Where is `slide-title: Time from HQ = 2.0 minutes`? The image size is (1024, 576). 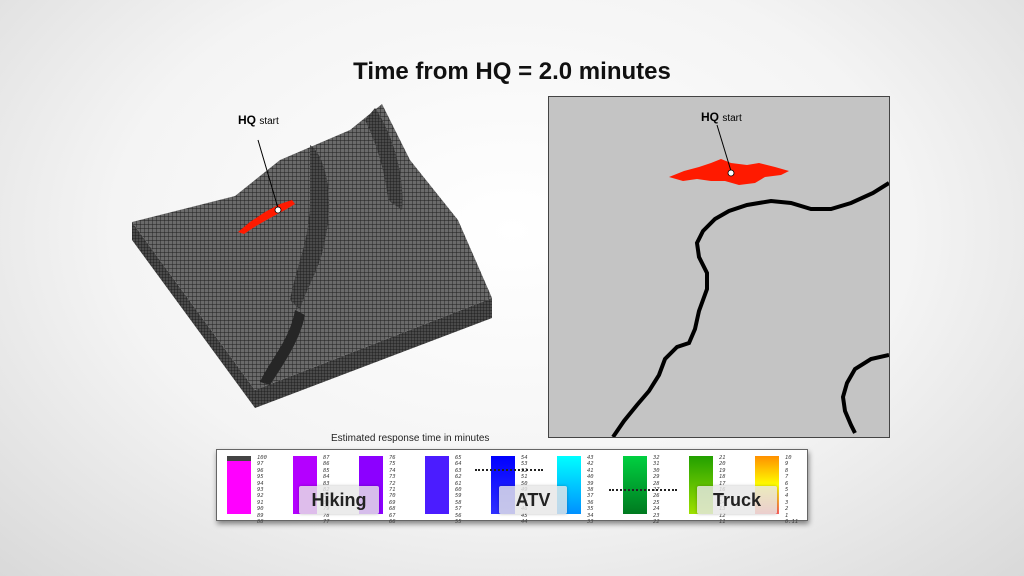
slide-title: Time from HQ = 2.0 minutes is located at coordinates (512, 71).